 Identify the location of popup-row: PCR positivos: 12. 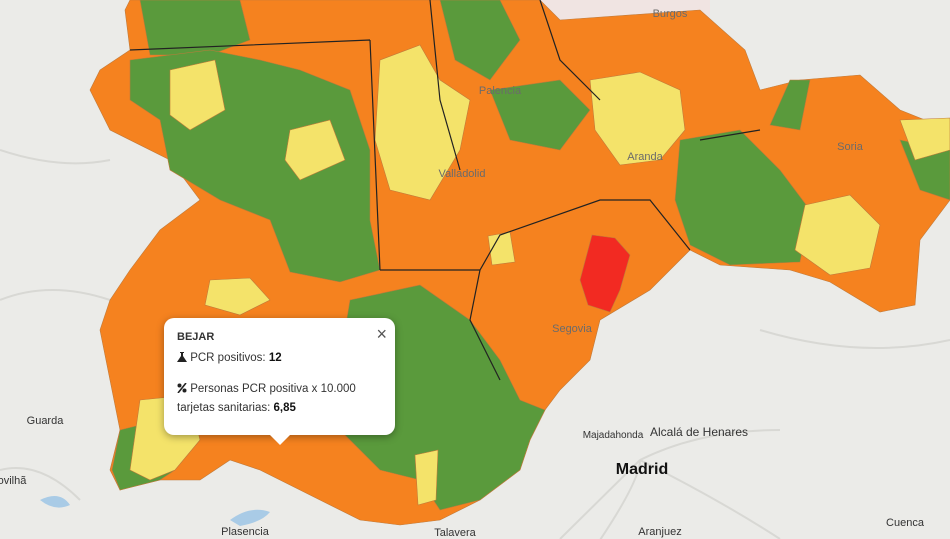
(281, 358).